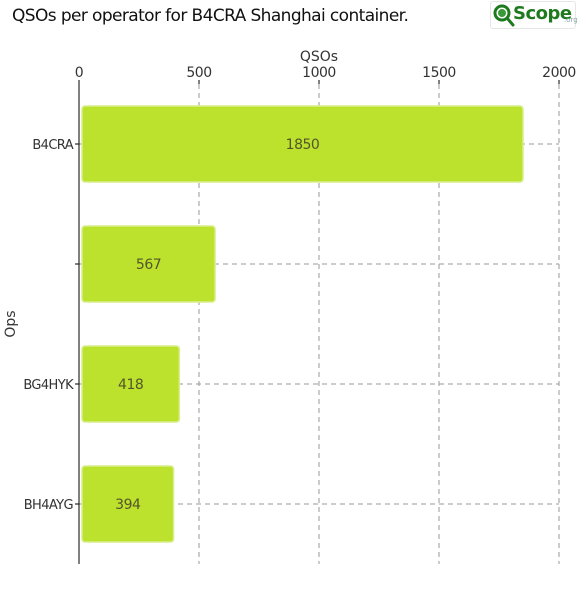 The width and height of the screenshot is (585, 590). Describe the element at coordinates (542, 13) in the screenshot. I see `logo-brand-text: Scope` at that location.